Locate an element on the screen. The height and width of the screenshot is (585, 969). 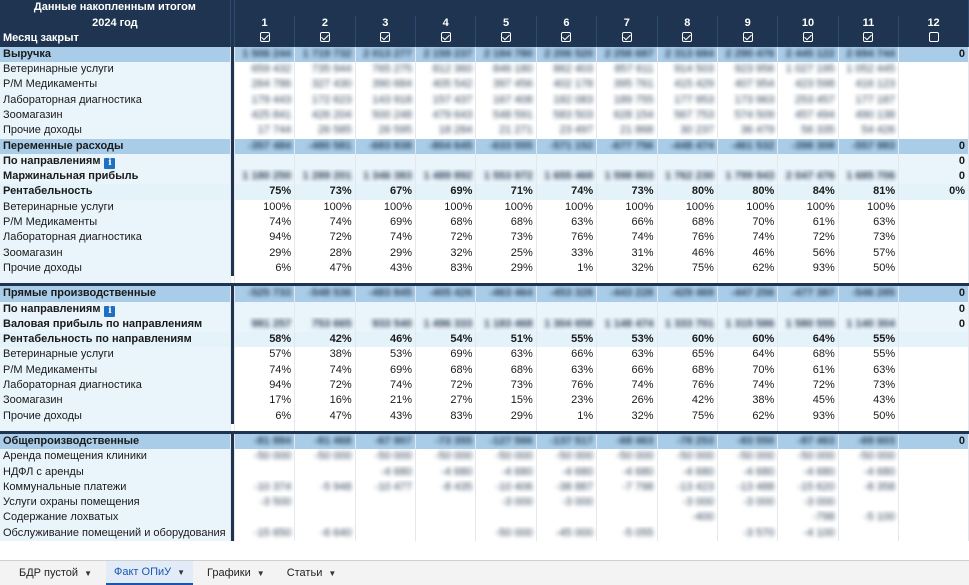
value-cell: -571 152 is located at coordinates (567, 146).